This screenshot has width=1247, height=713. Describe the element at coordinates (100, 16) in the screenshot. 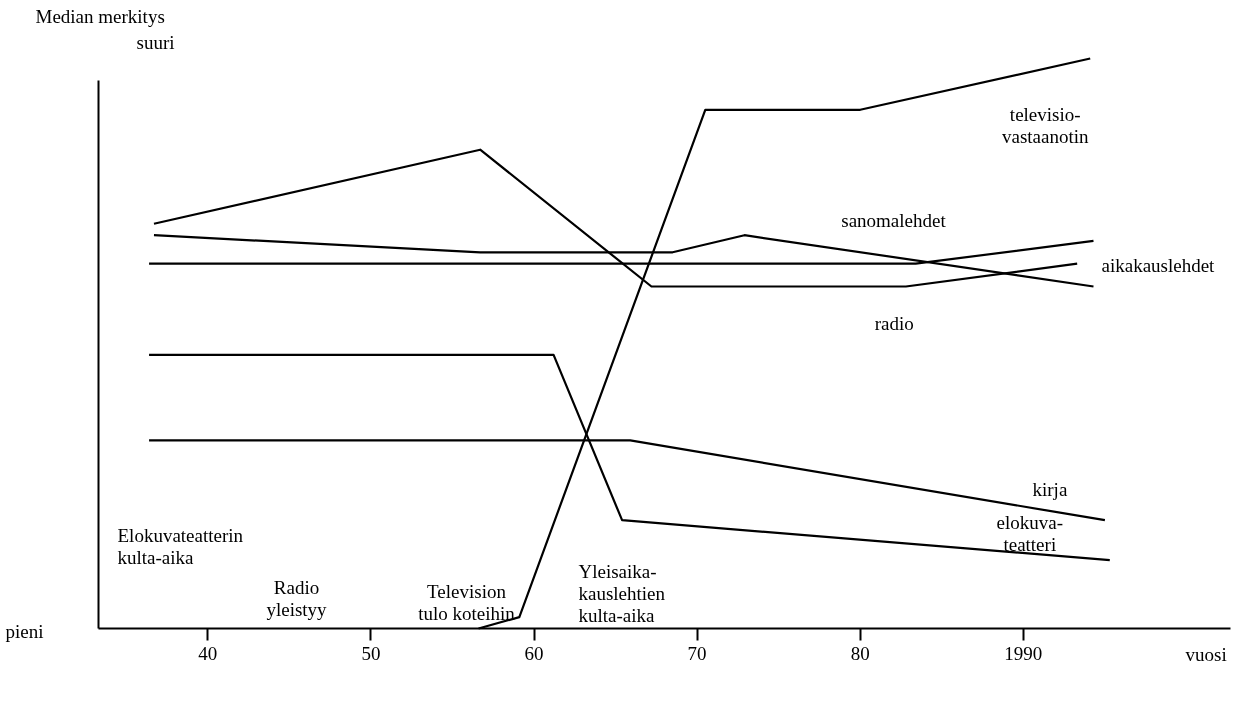

I see `y-axis-title: Median merkitys` at that location.